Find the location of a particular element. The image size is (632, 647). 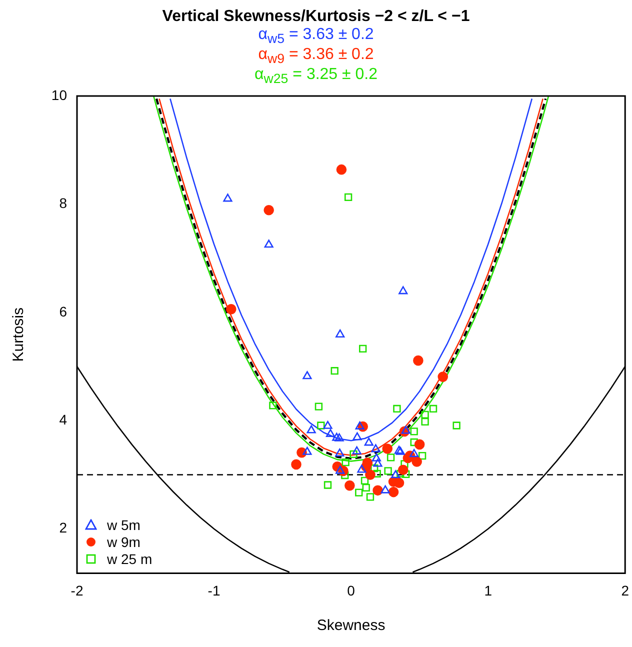

legend-label: w 9m is located at coordinates (123, 542).